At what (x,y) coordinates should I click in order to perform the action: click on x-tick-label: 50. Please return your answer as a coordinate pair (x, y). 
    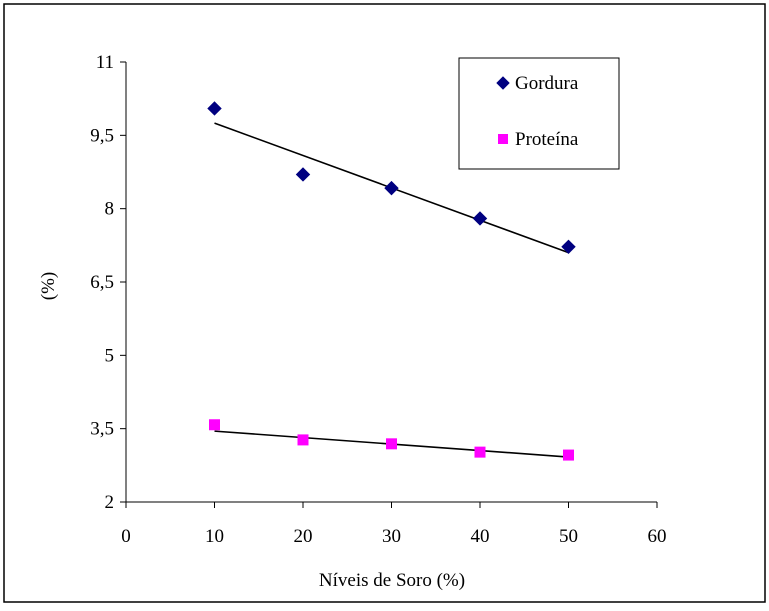
    Looking at the image, I should click on (568, 536).